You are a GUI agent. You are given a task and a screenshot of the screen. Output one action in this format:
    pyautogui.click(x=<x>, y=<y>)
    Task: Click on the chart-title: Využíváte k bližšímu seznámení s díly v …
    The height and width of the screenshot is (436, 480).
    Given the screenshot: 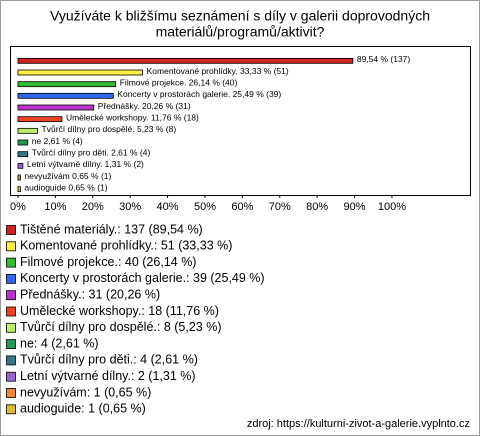 What is the action you would take?
    pyautogui.click(x=240, y=16)
    